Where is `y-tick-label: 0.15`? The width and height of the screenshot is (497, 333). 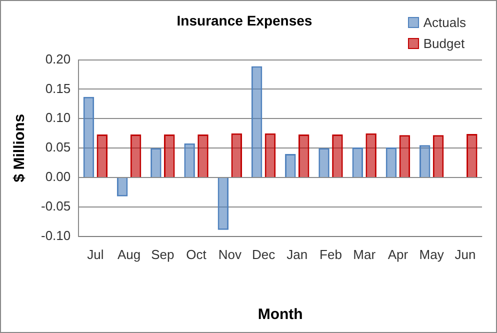 y-tick-label: 0.15 is located at coordinates (58, 88).